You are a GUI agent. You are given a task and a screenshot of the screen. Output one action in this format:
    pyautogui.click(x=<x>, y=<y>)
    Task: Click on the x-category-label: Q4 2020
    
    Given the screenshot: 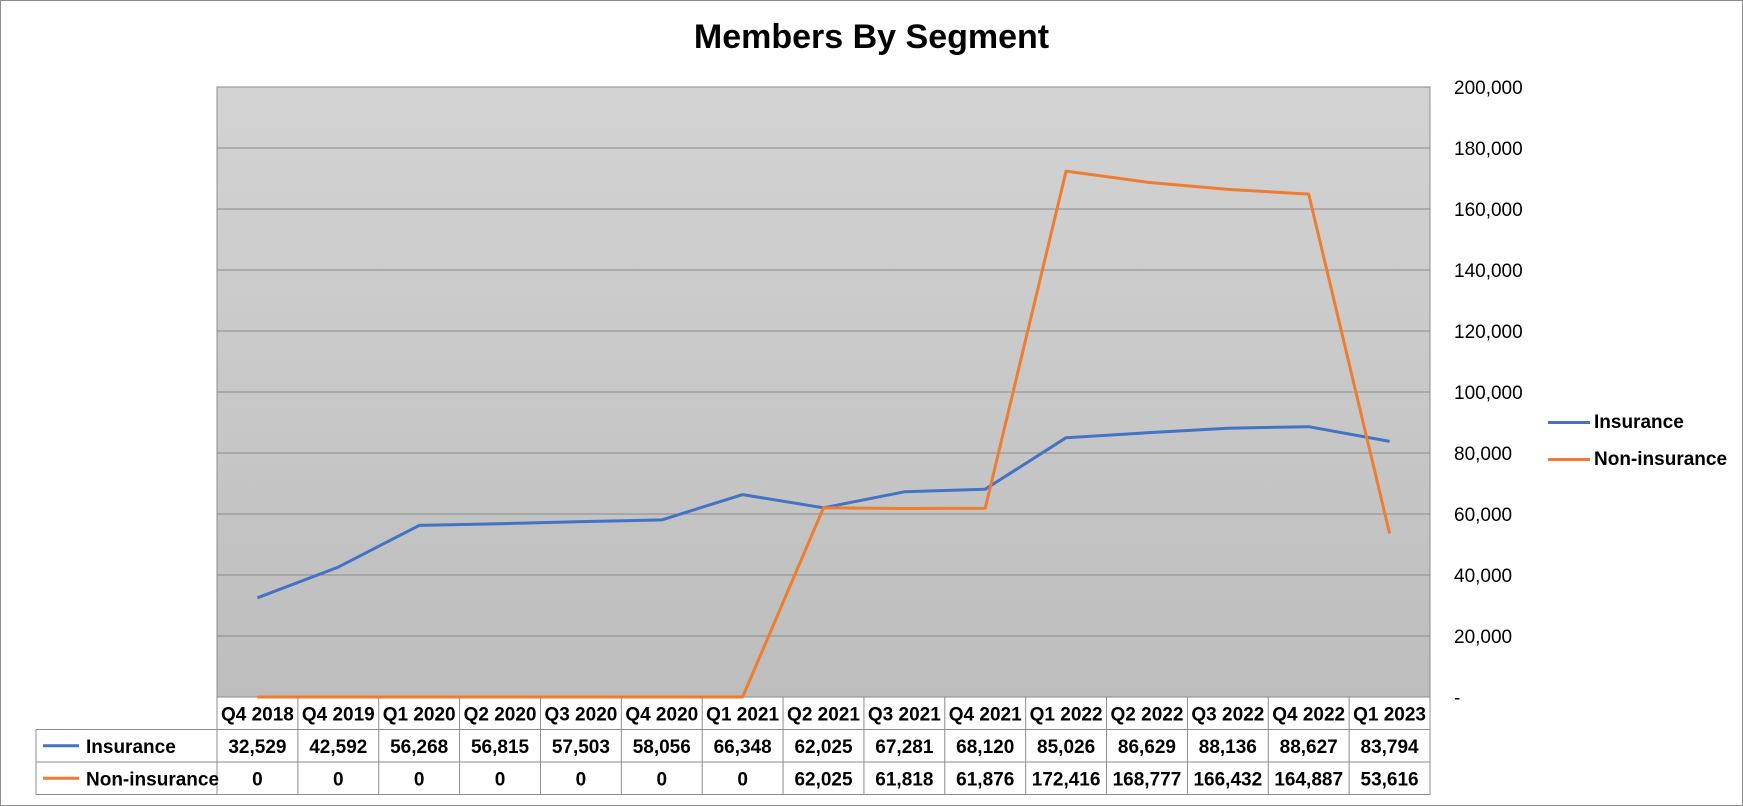 What is the action you would take?
    pyautogui.click(x=661, y=714)
    